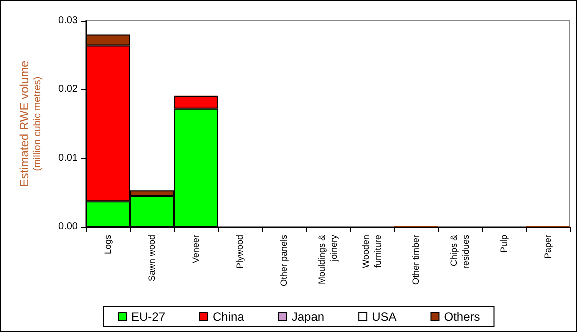 The image size is (577, 332). What do you see at coordinates (149, 317) in the screenshot?
I see `legend-label: EU-27` at bounding box center [149, 317].